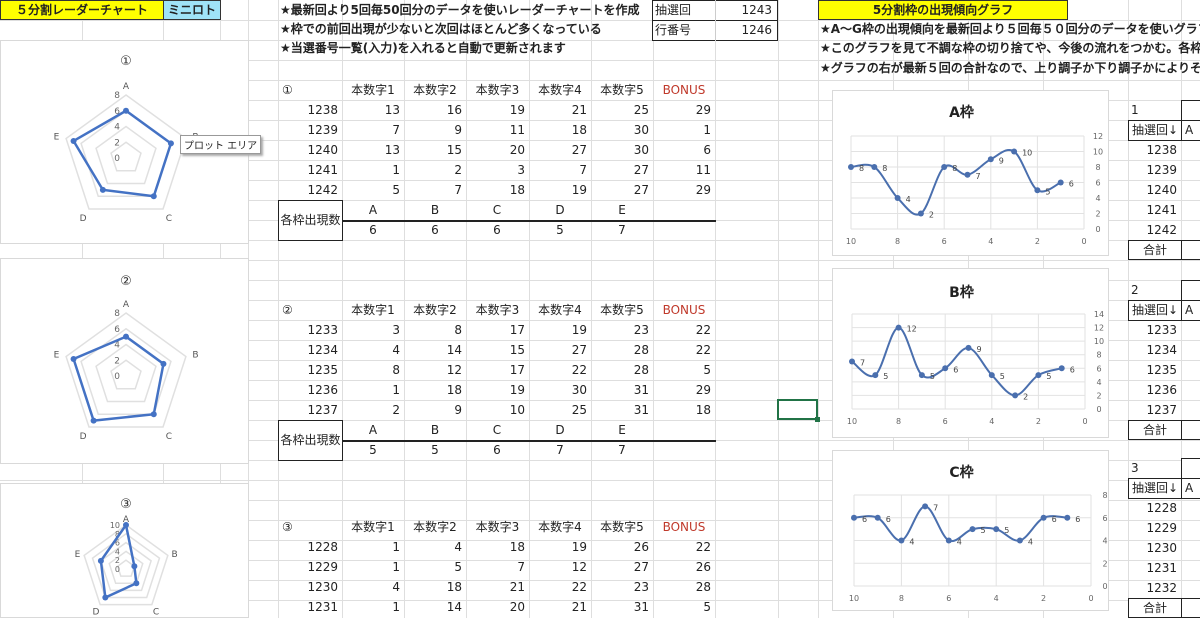  Describe the element at coordinates (756, 10) in the screenshot. I see `draw-value: 1243` at that location.